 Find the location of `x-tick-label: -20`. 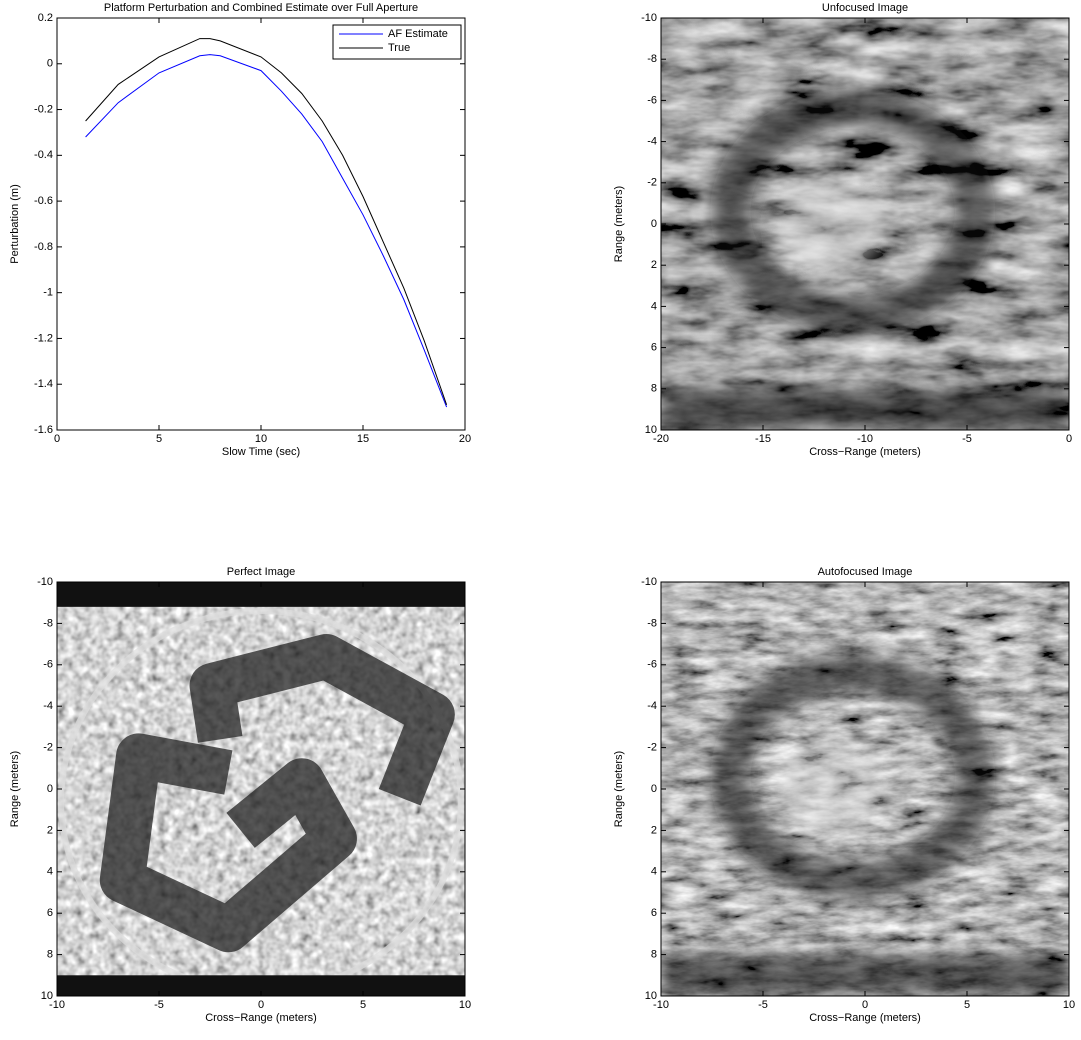

x-tick-label: -20 is located at coordinates (661, 439).